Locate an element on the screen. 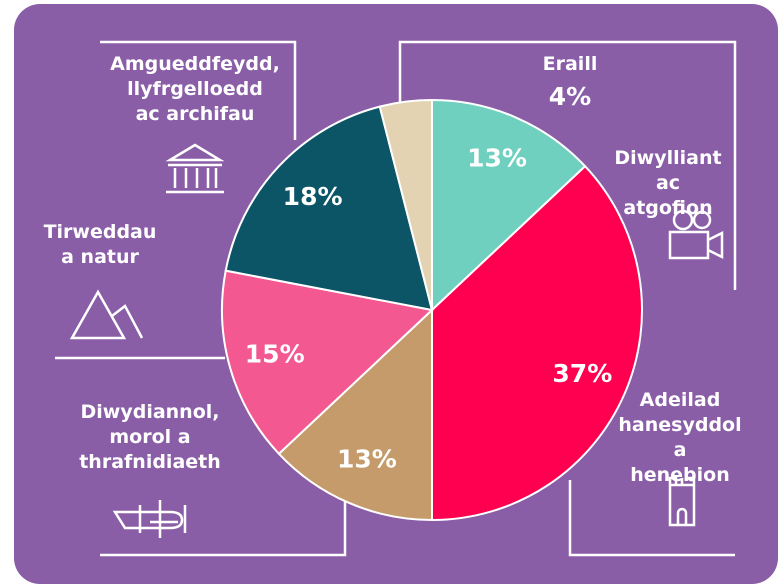 The width and height of the screenshot is (778, 588). value-label: 37% is located at coordinates (582, 373).